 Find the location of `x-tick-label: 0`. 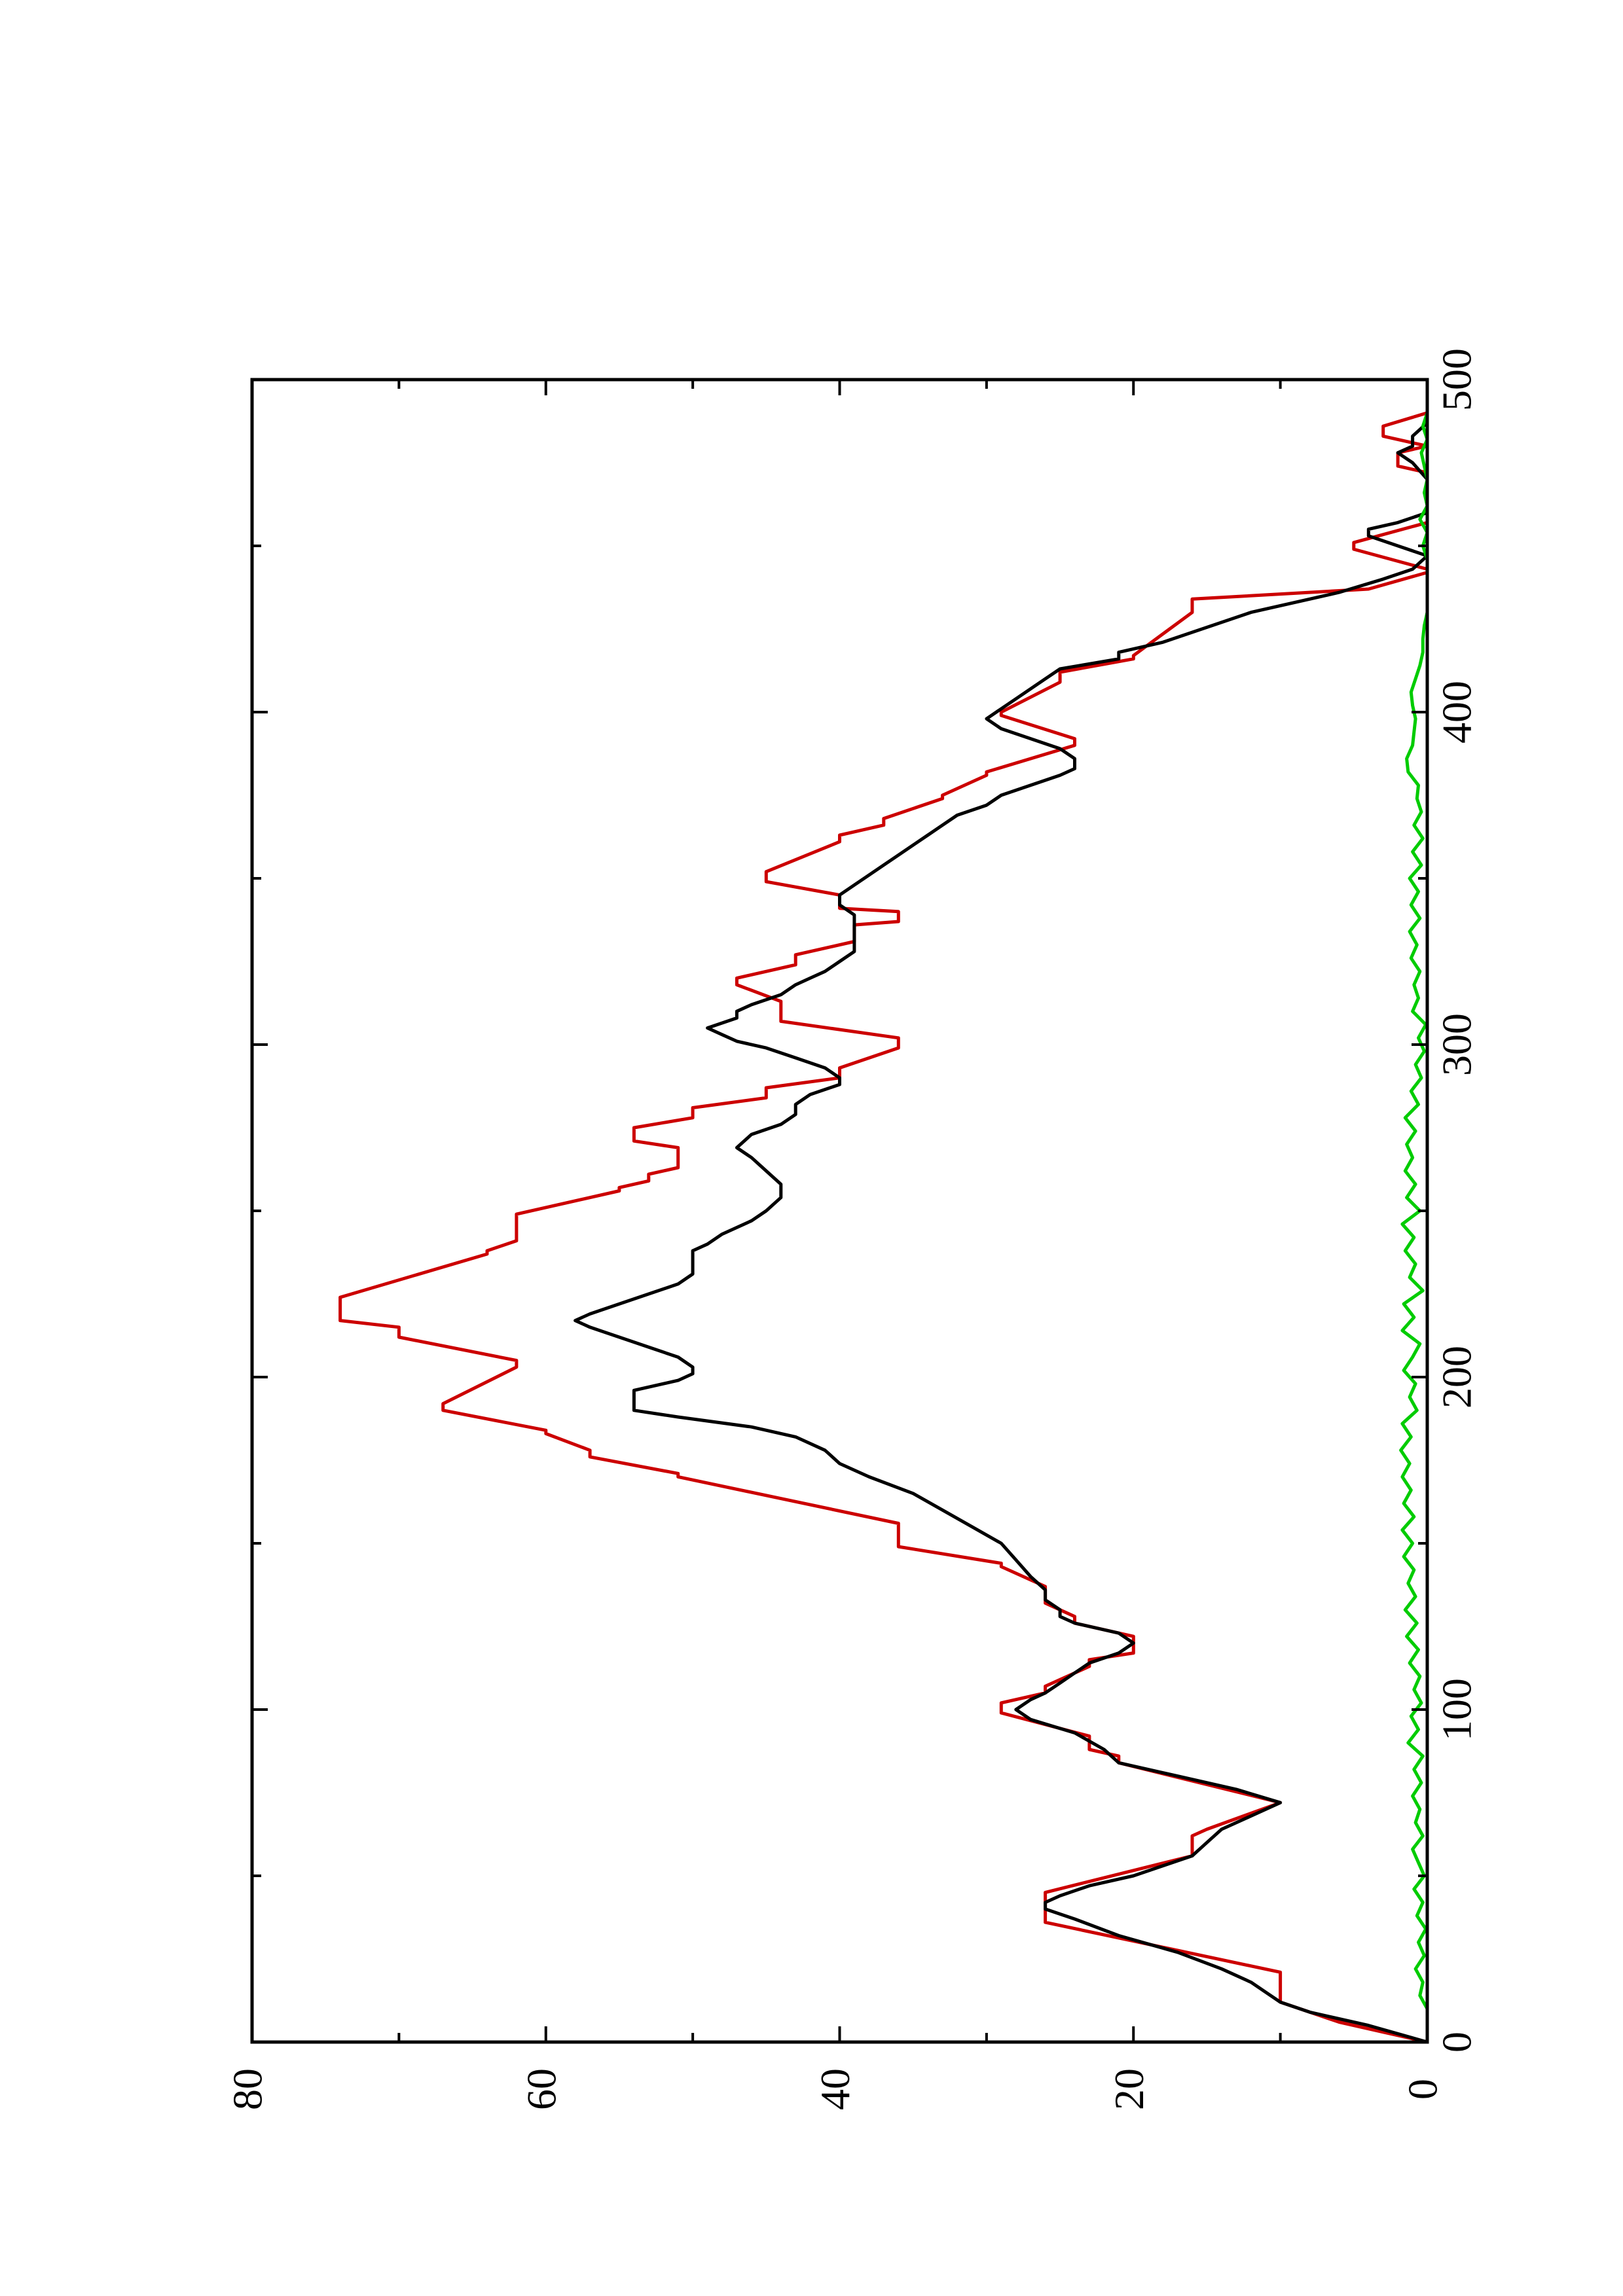

x-tick-label: 0 is located at coordinates (1457, 2042).